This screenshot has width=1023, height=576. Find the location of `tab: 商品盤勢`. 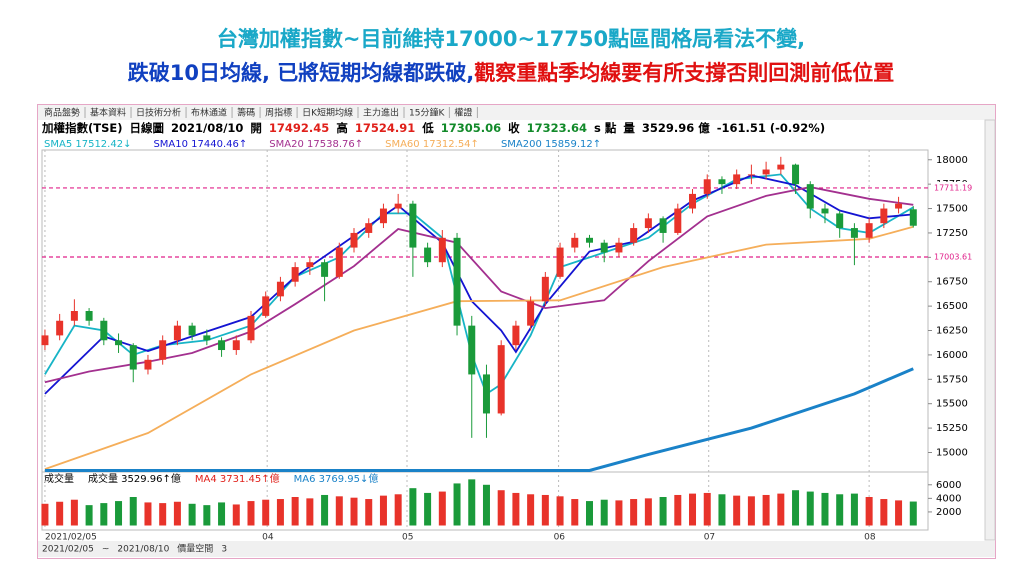

tab: 商品盤勢 is located at coordinates (62, 113).